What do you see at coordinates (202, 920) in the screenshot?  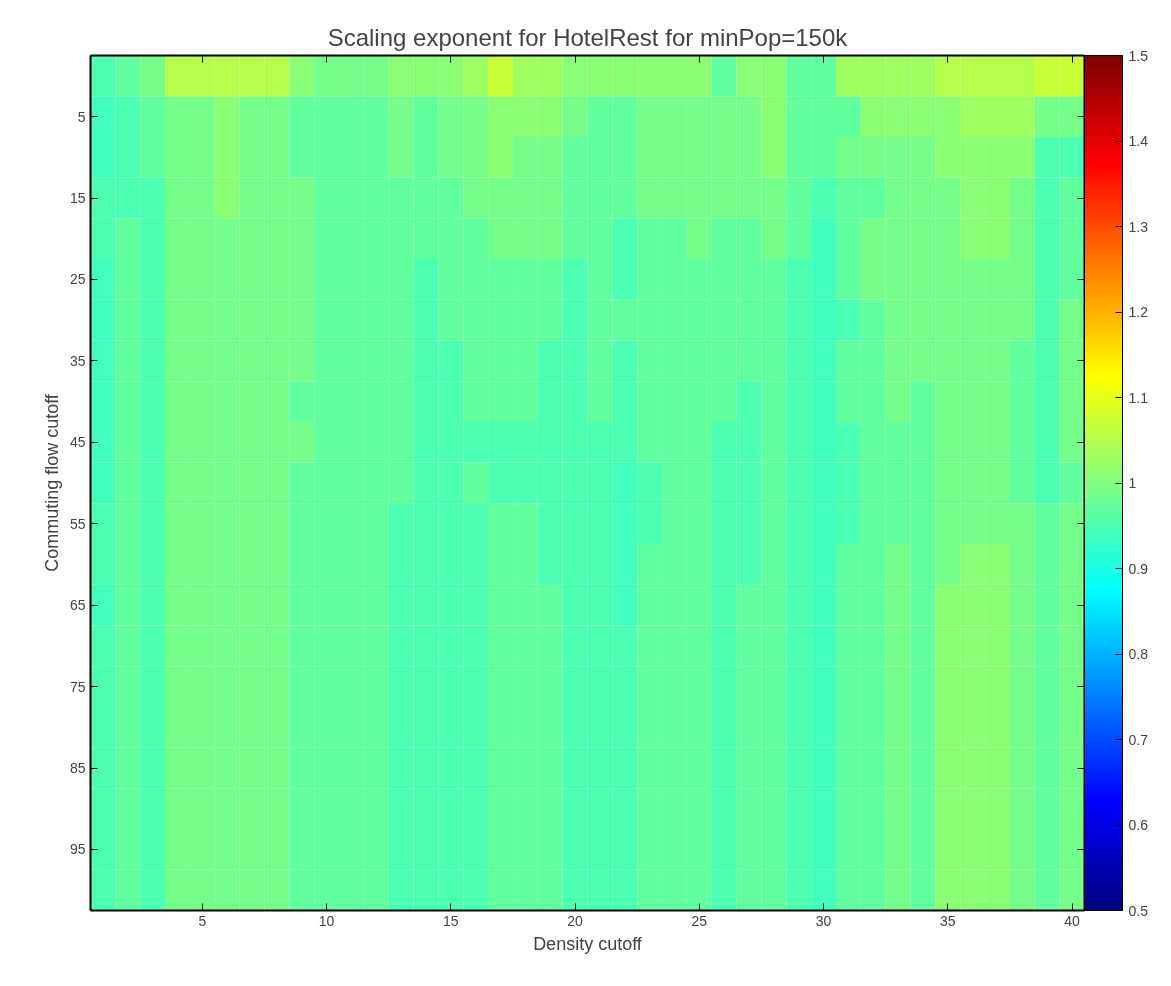 I see `x-tick-label: 5` at bounding box center [202, 920].